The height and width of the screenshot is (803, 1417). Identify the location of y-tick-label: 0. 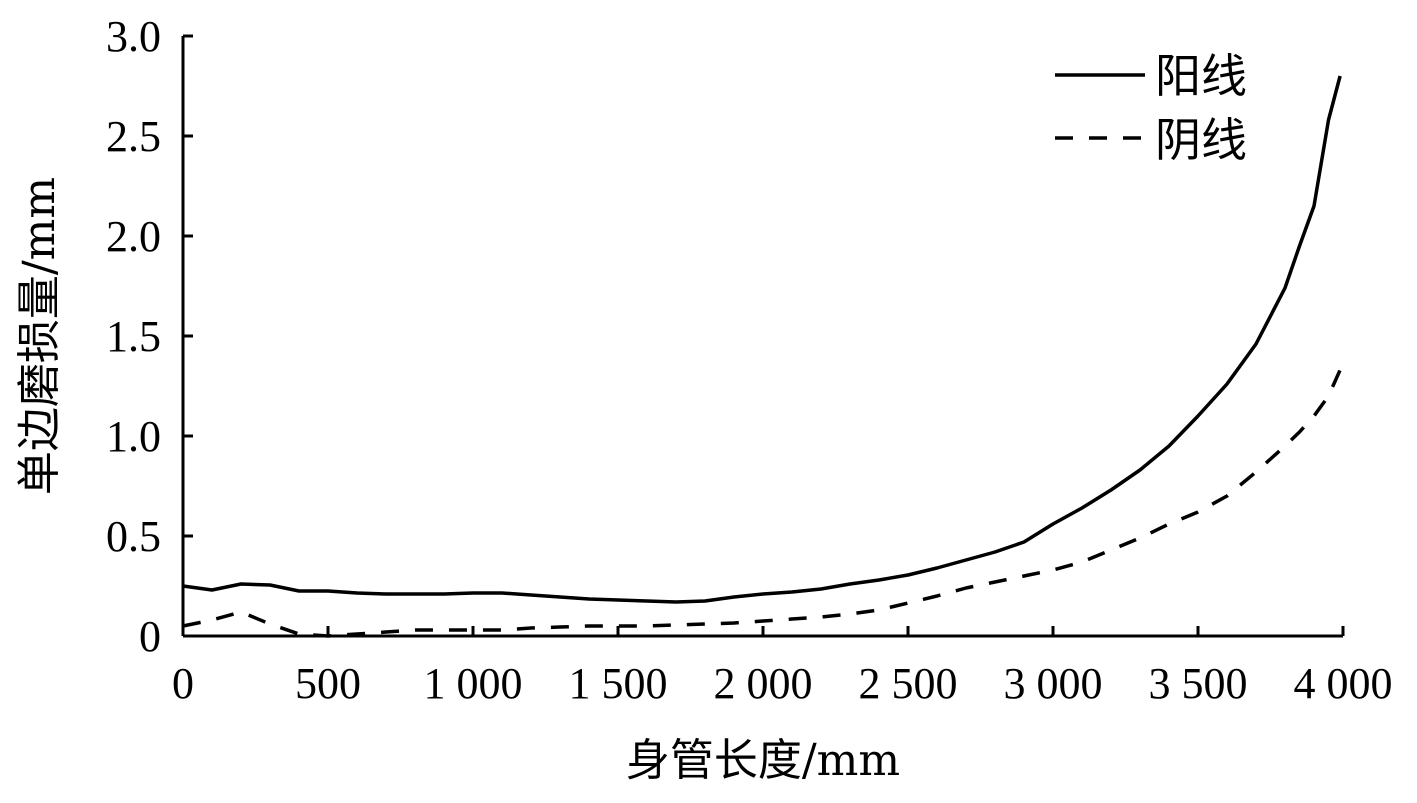
(150, 636).